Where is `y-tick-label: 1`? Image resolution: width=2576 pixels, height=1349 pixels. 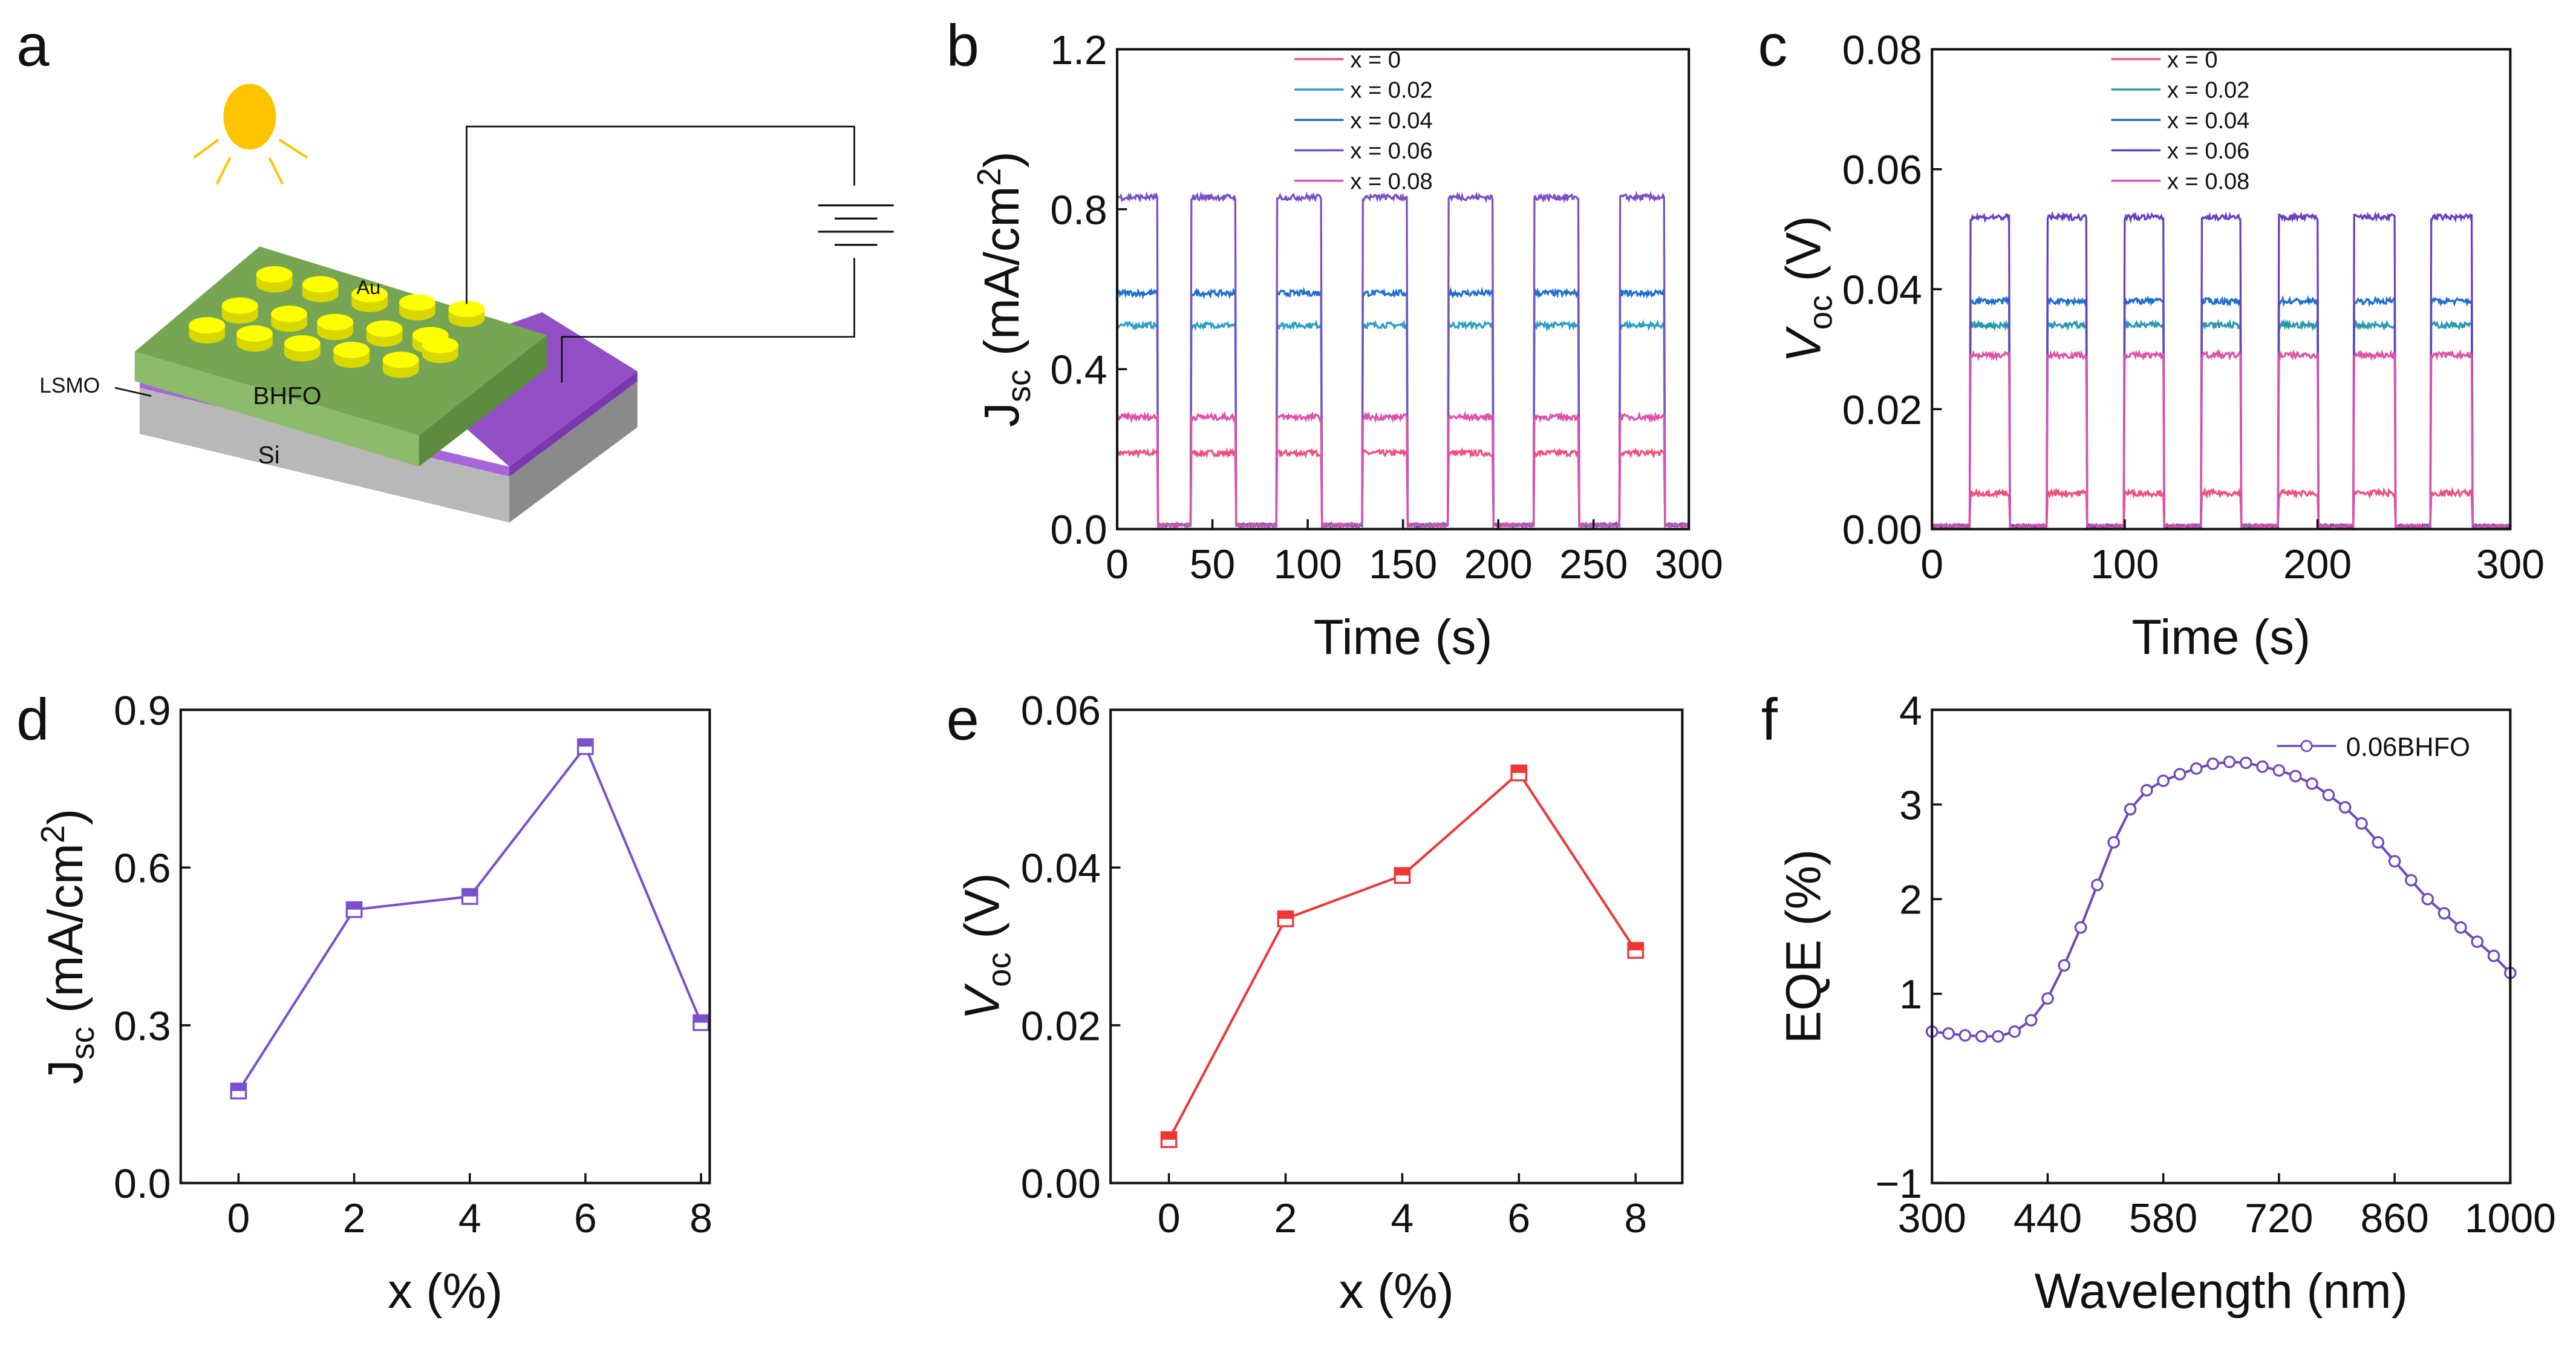
y-tick-label: 1 is located at coordinates (1910, 994).